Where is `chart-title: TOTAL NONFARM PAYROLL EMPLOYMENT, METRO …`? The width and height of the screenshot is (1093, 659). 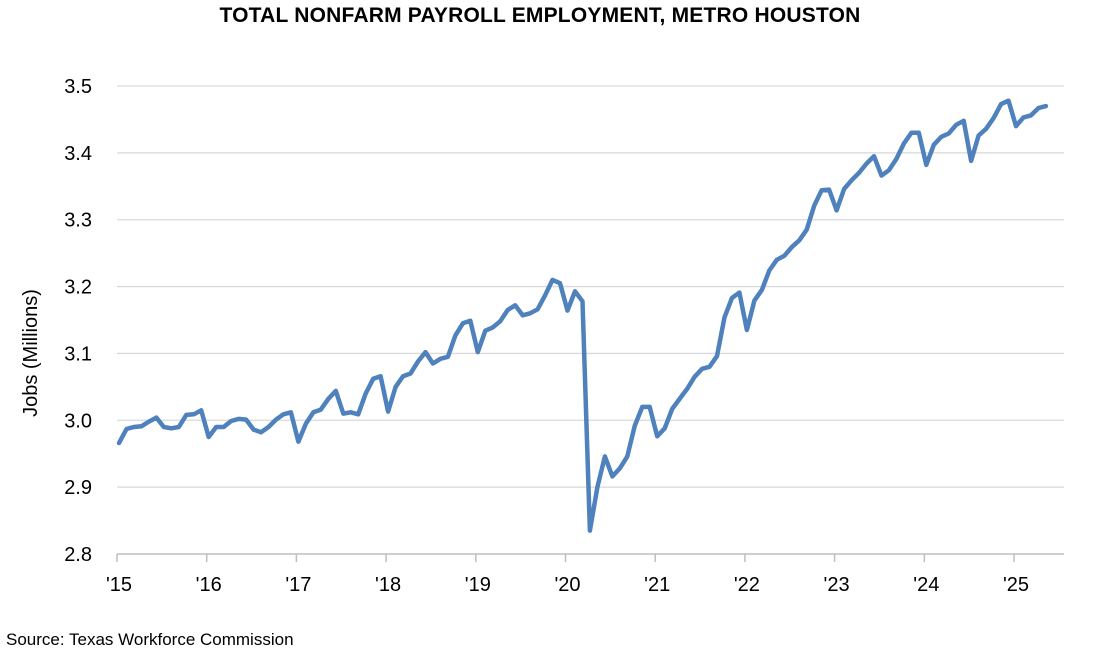
chart-title: TOTAL NONFARM PAYROLL EMPLOYMENT, METRO … is located at coordinates (540, 15).